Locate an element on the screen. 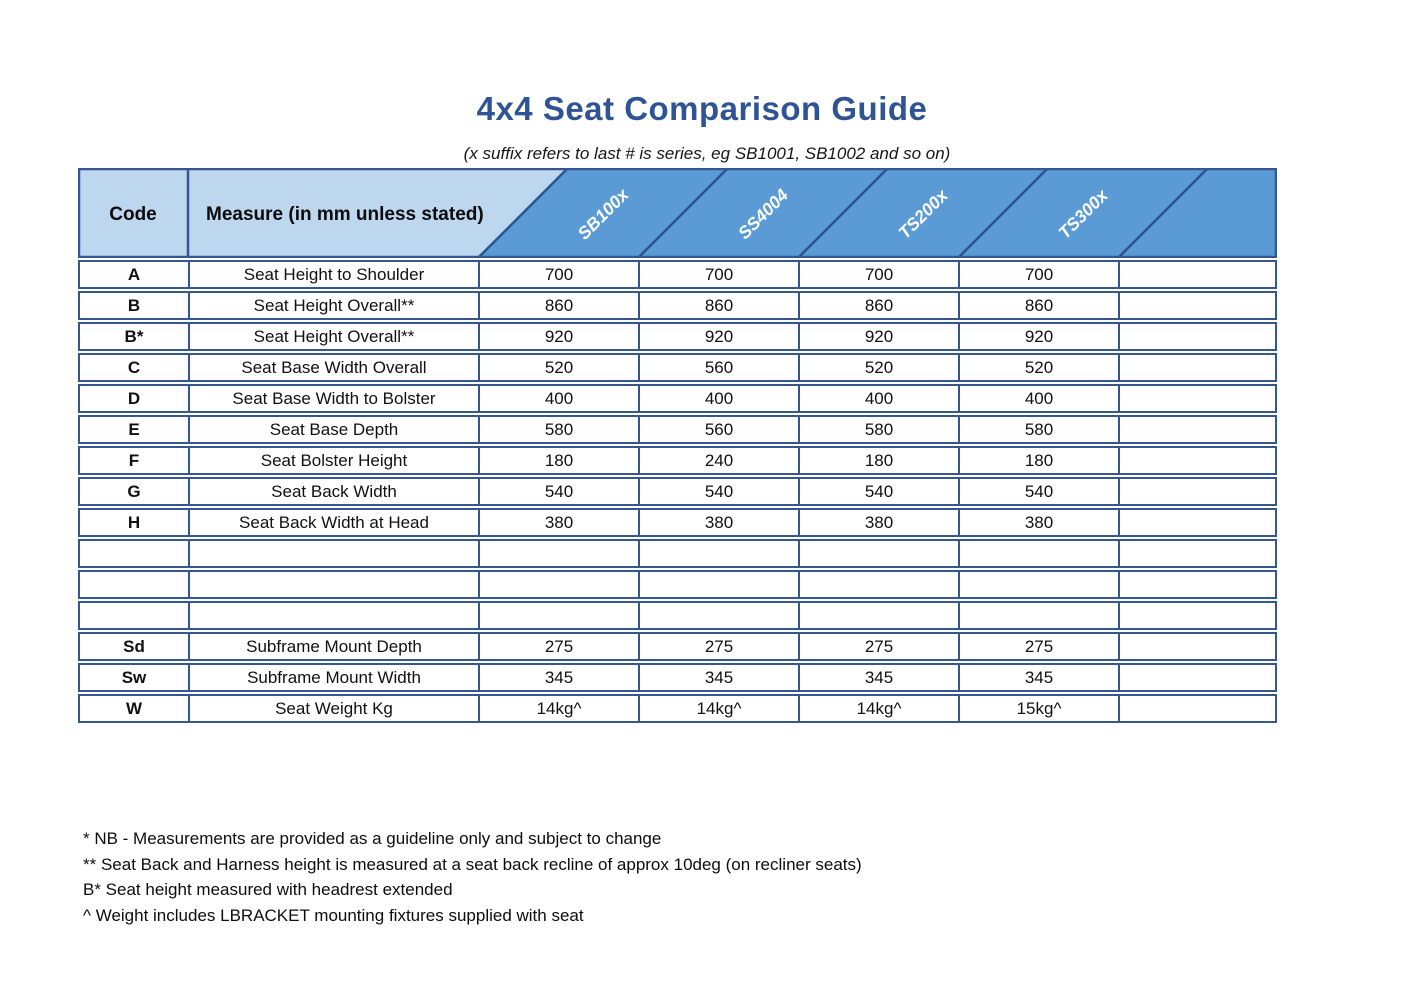  header-measure-label: Measure (in mm unless stated) is located at coordinates (345, 214).